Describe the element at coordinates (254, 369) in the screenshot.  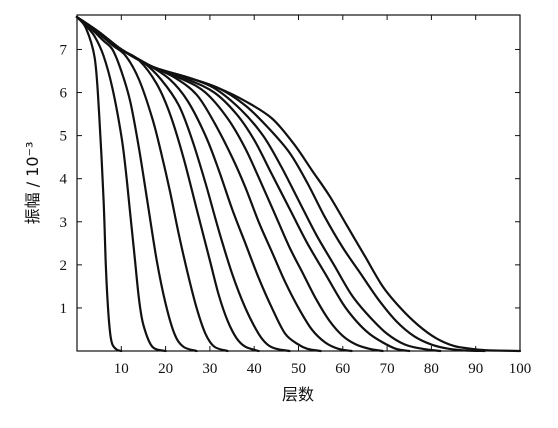
I see `x-tick-label: 40` at that location.